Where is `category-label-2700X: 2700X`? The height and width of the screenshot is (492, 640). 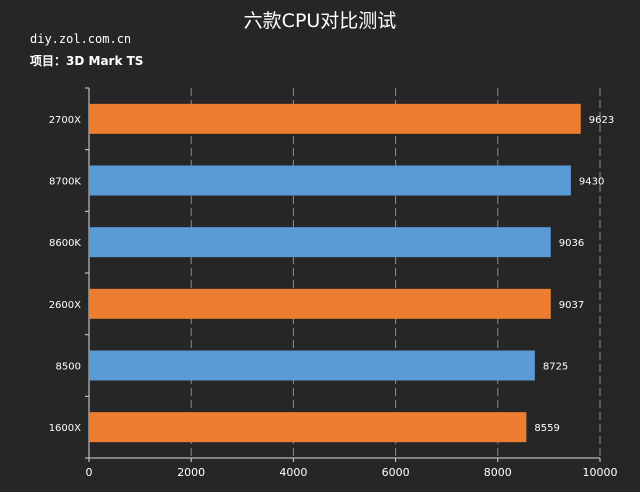
category-label-2700X: 2700X is located at coordinates (65, 120).